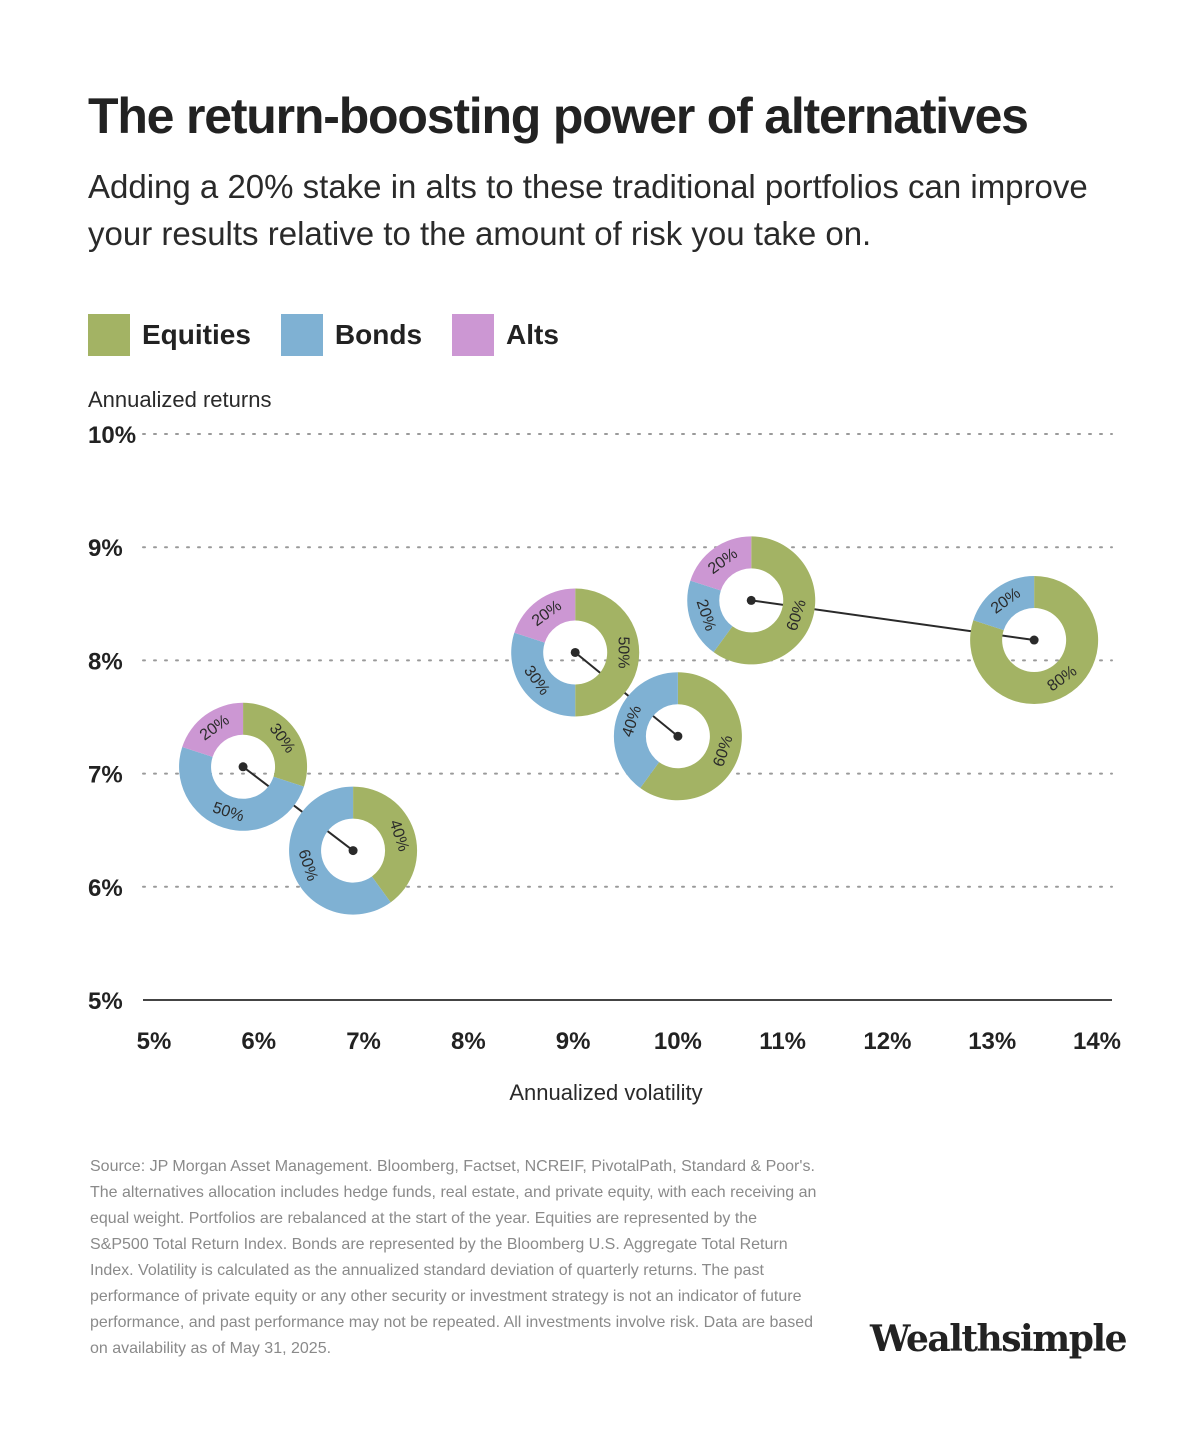 The image size is (1200, 1452). What do you see at coordinates (678, 1041) in the screenshot?
I see `x-tick-label: 10%` at bounding box center [678, 1041].